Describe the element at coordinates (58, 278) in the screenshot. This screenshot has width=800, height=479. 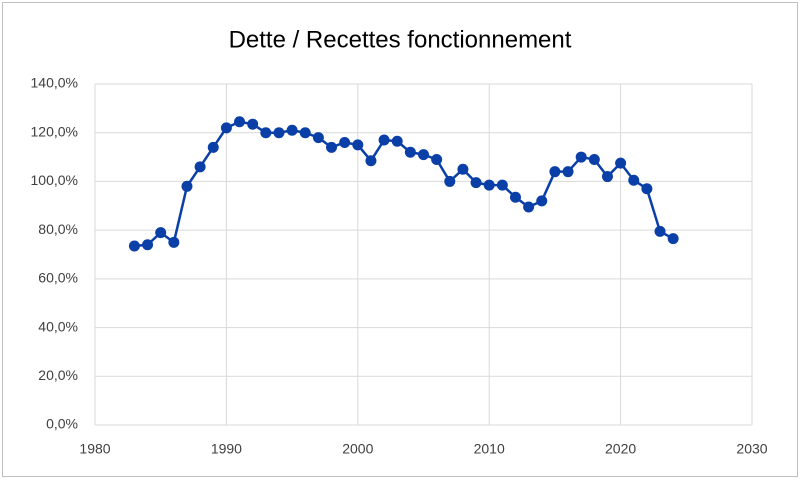
I see `y-tick-label: 60,0%` at that location.